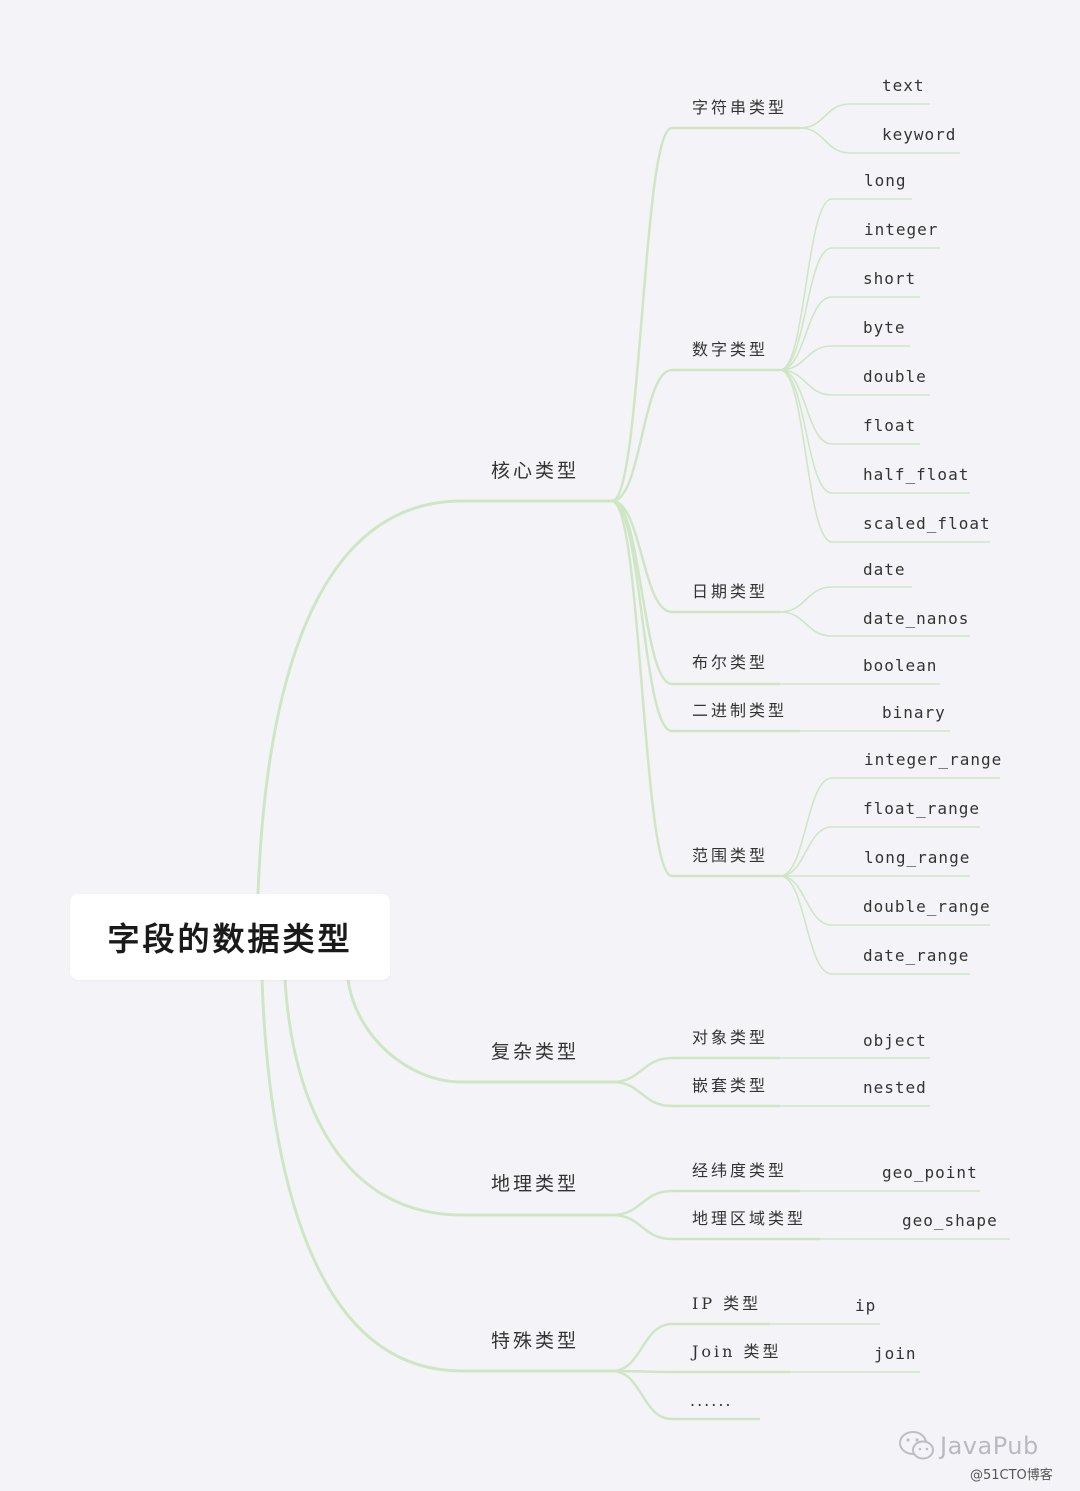  What do you see at coordinates (866, 1305) in the screenshot?
I see `leaf-ip: ip` at bounding box center [866, 1305].